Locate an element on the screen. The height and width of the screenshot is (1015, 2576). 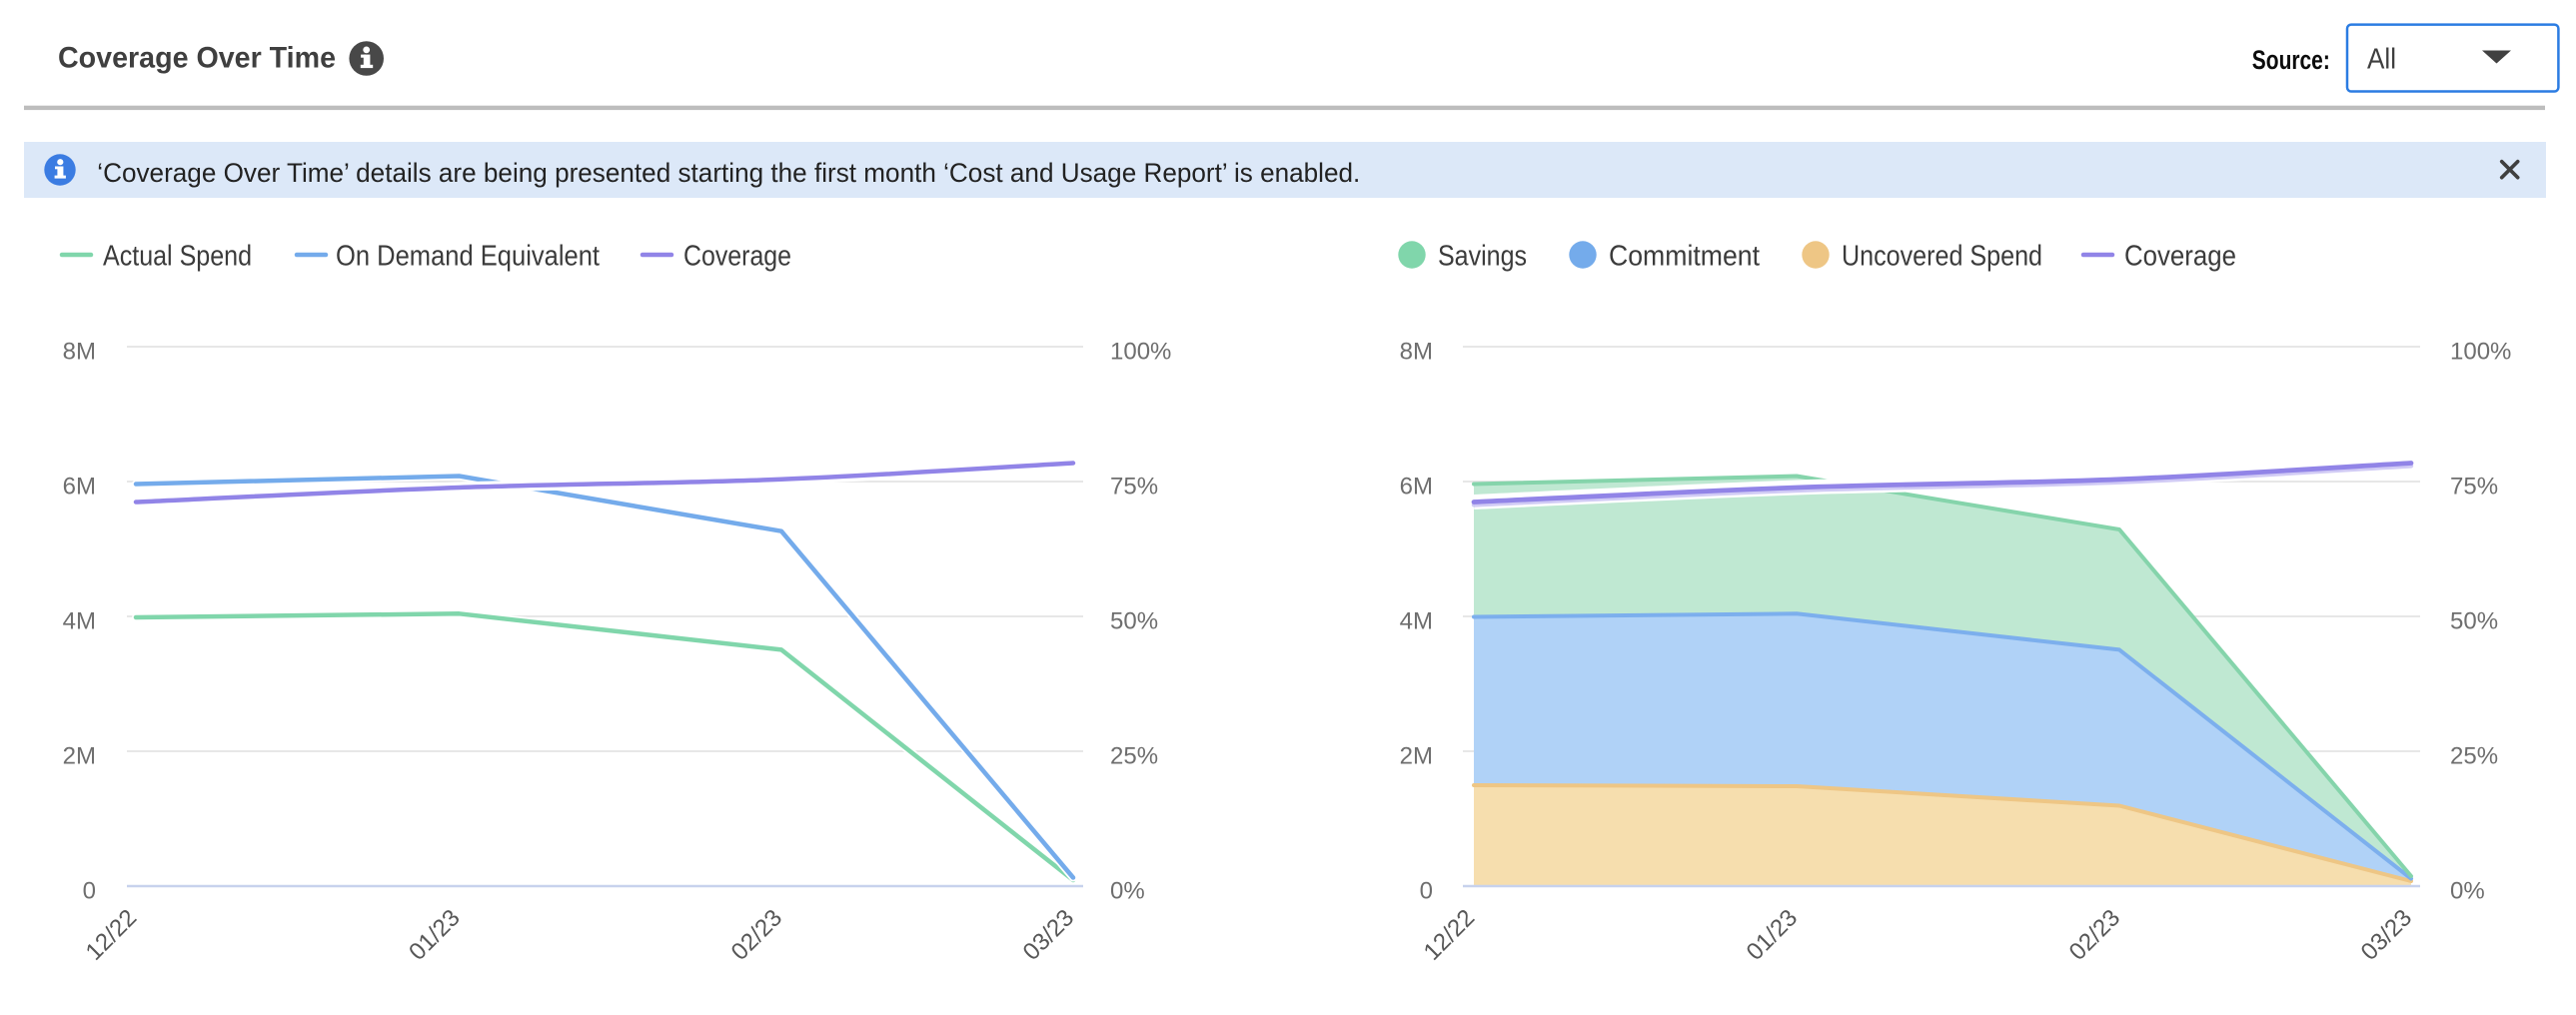
svg-text: Commitment is located at coordinates (1684, 257).